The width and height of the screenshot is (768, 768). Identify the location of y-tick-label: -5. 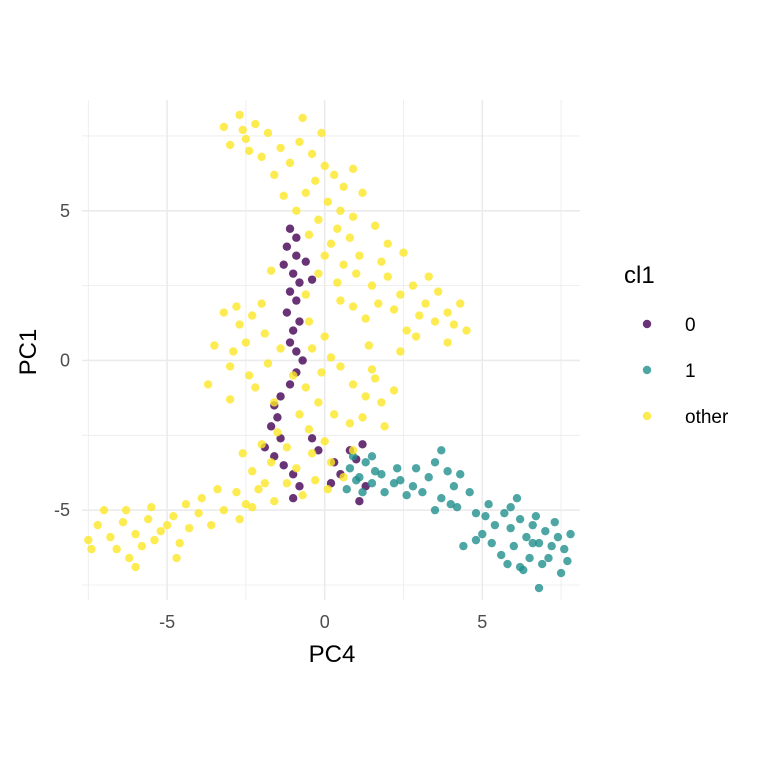
(62, 510).